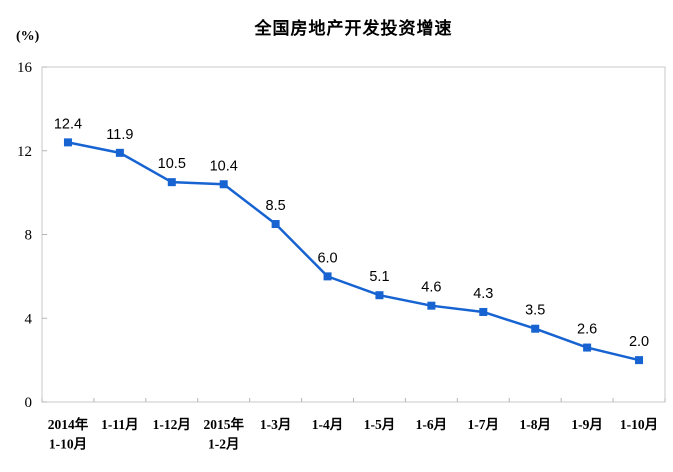 Image resolution: width=673 pixels, height=472 pixels. What do you see at coordinates (29, 319) in the screenshot?
I see `y-axis-tick-label: 4` at bounding box center [29, 319].